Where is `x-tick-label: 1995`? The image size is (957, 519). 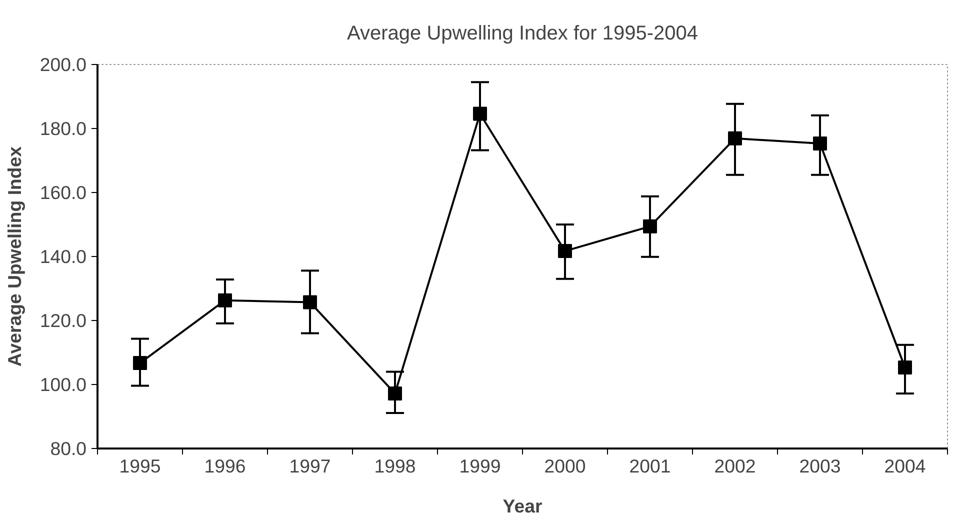 x-tick-label: 1995 is located at coordinates (140, 466).